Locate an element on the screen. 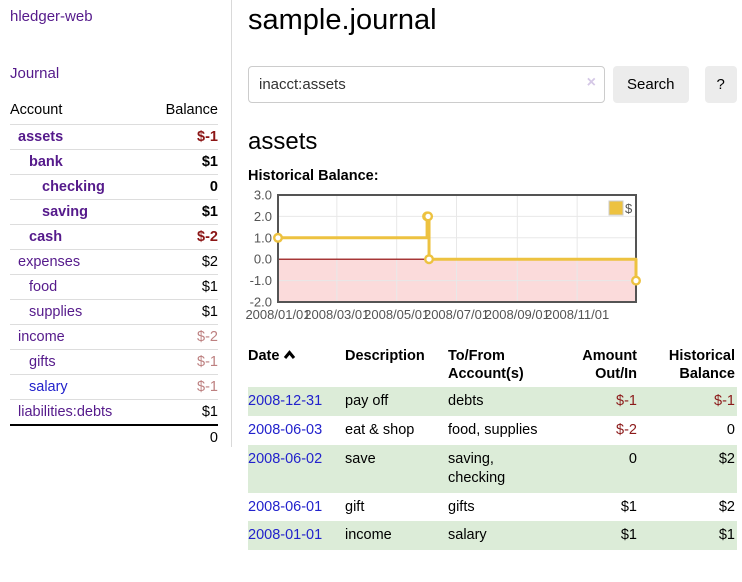 The image size is (742, 582). svg-text: 2008/11/01 is located at coordinates (577, 314).